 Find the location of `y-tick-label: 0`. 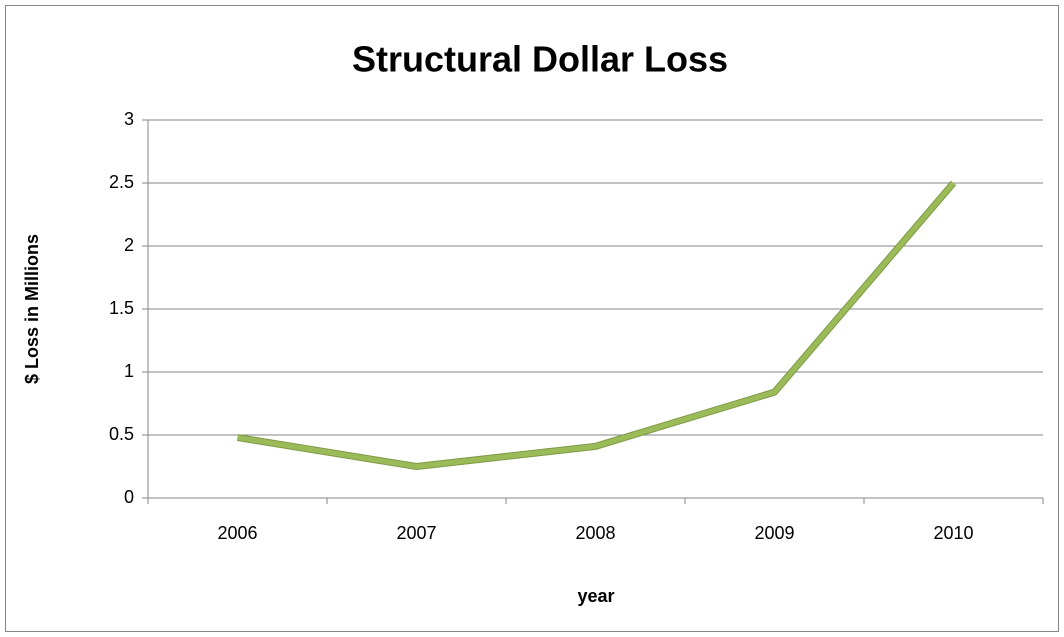

y-tick-label: 0 is located at coordinates (129, 497).